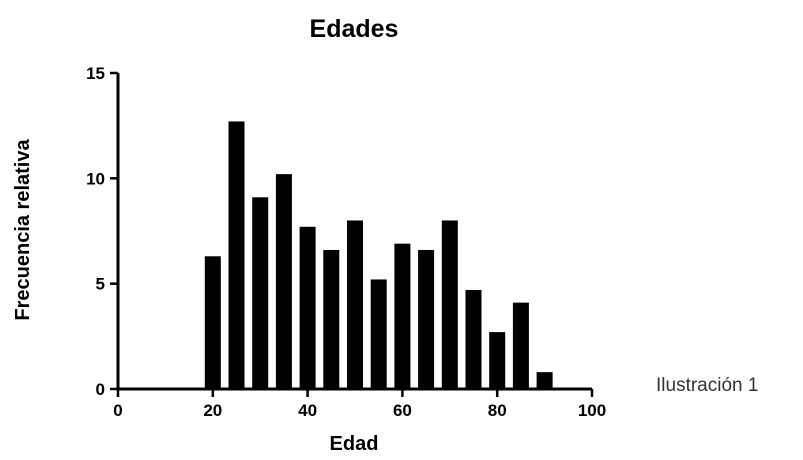  Describe the element at coordinates (95, 178) in the screenshot. I see `y-tick-label-10: 10` at that location.